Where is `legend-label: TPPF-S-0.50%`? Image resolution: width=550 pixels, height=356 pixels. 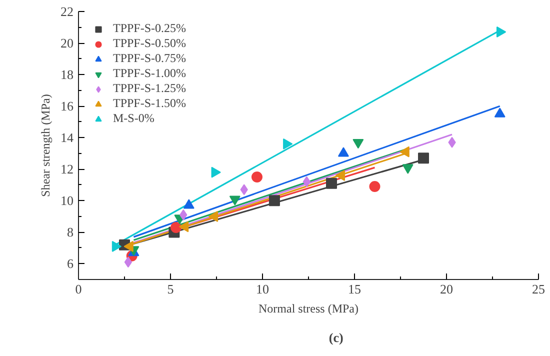
legend-label: TPPF-S-0.50% is located at coordinates (149, 43).